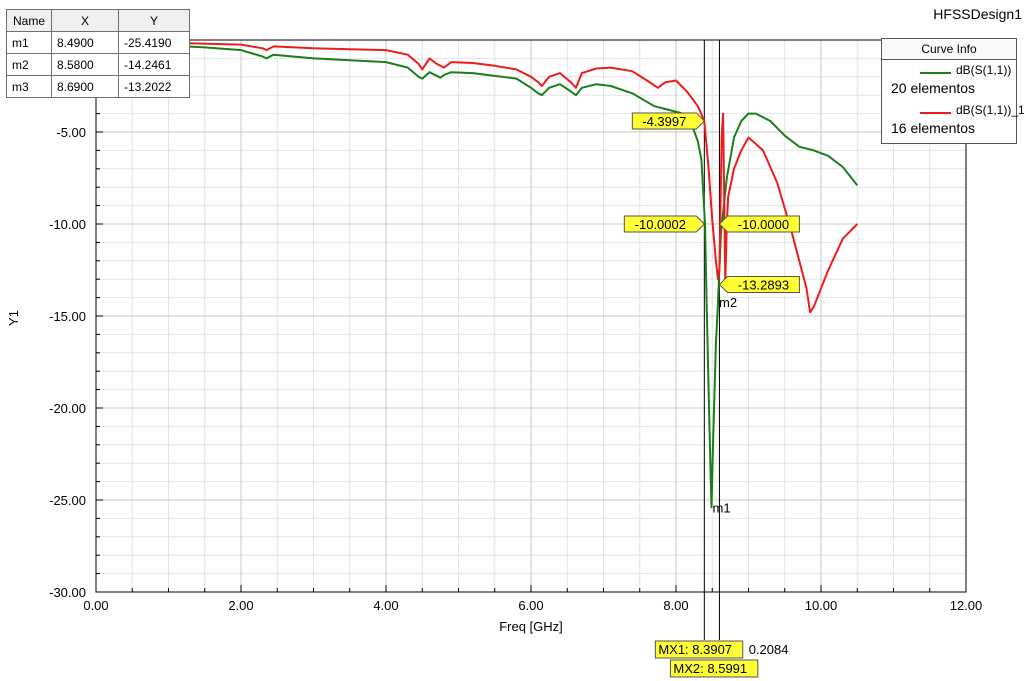  I want to click on tag-value: -4.3997, so click(664, 121).